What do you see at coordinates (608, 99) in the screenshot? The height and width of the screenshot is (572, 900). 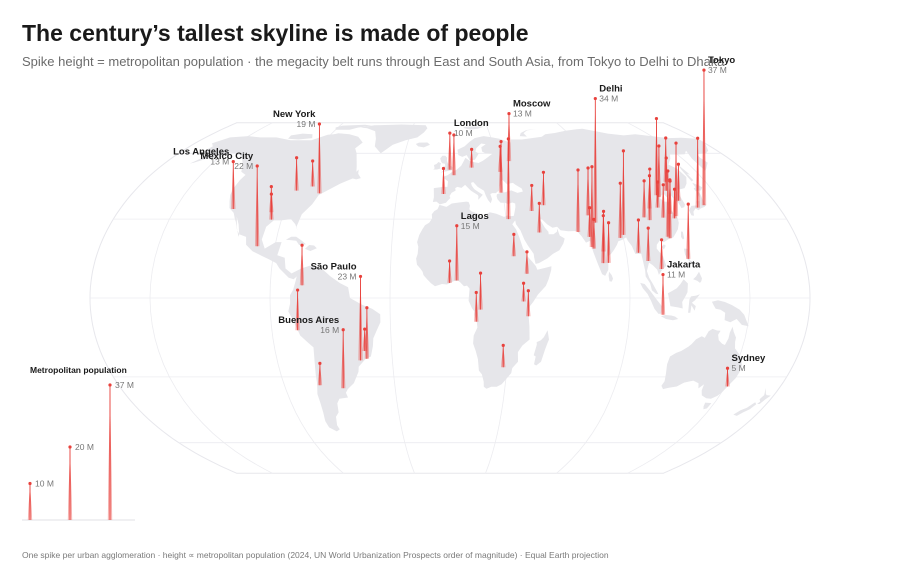 I see `city-population-value: 34 M` at bounding box center [608, 99].